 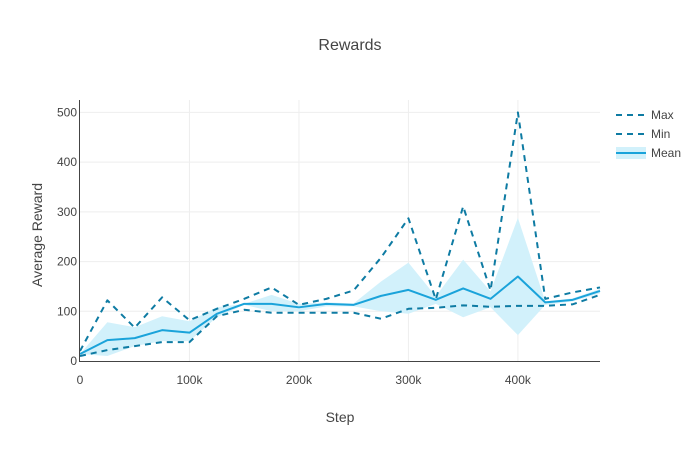 I want to click on legend-item-min: Min, so click(x=643, y=134).